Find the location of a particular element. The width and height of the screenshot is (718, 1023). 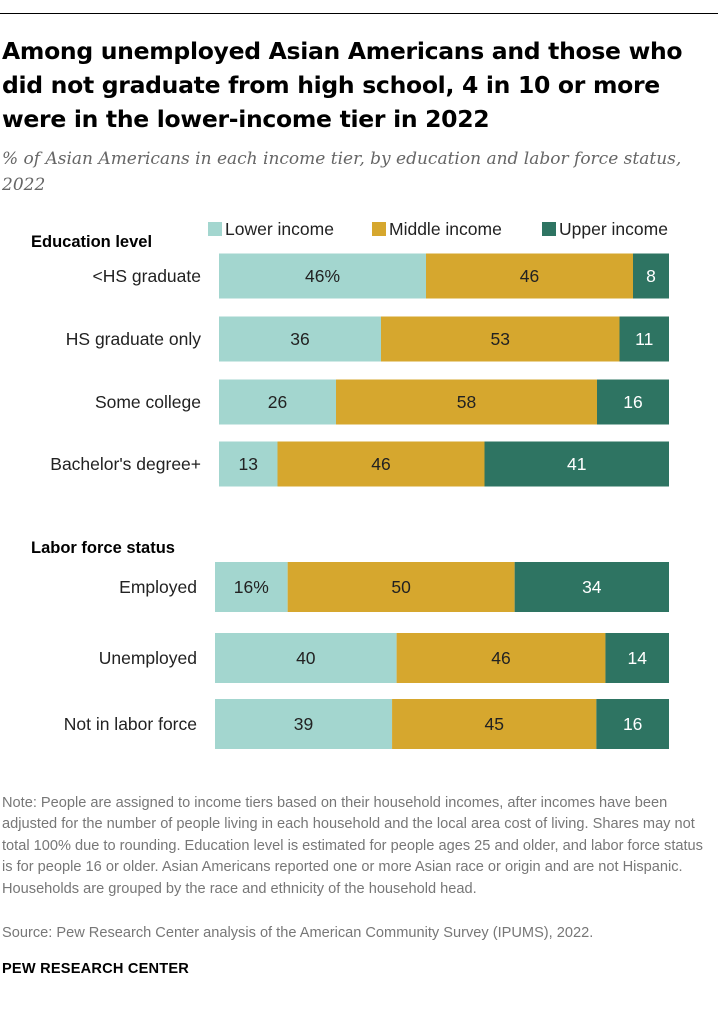

legend-label-upper-income: Upper income is located at coordinates (613, 229).